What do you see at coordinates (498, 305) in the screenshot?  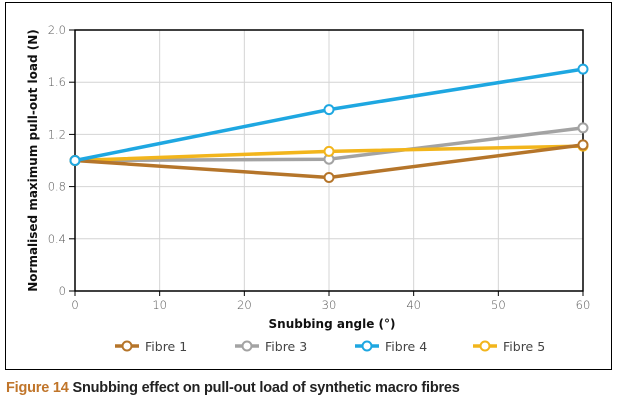 I see `x-tick-label: 50` at bounding box center [498, 305].